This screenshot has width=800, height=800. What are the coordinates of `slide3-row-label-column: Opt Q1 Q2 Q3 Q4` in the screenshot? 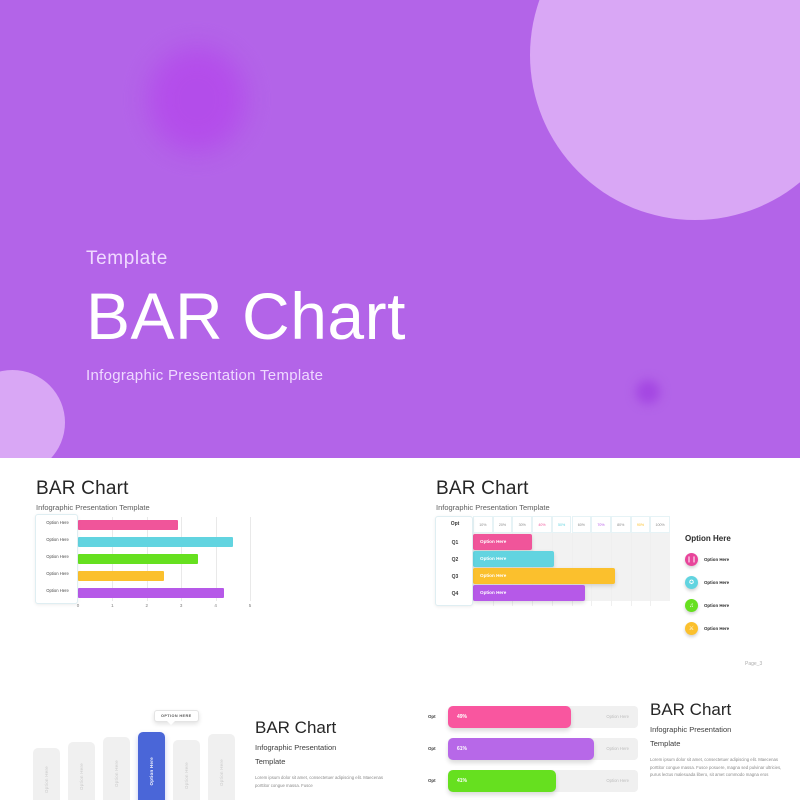 It's located at (454, 561).